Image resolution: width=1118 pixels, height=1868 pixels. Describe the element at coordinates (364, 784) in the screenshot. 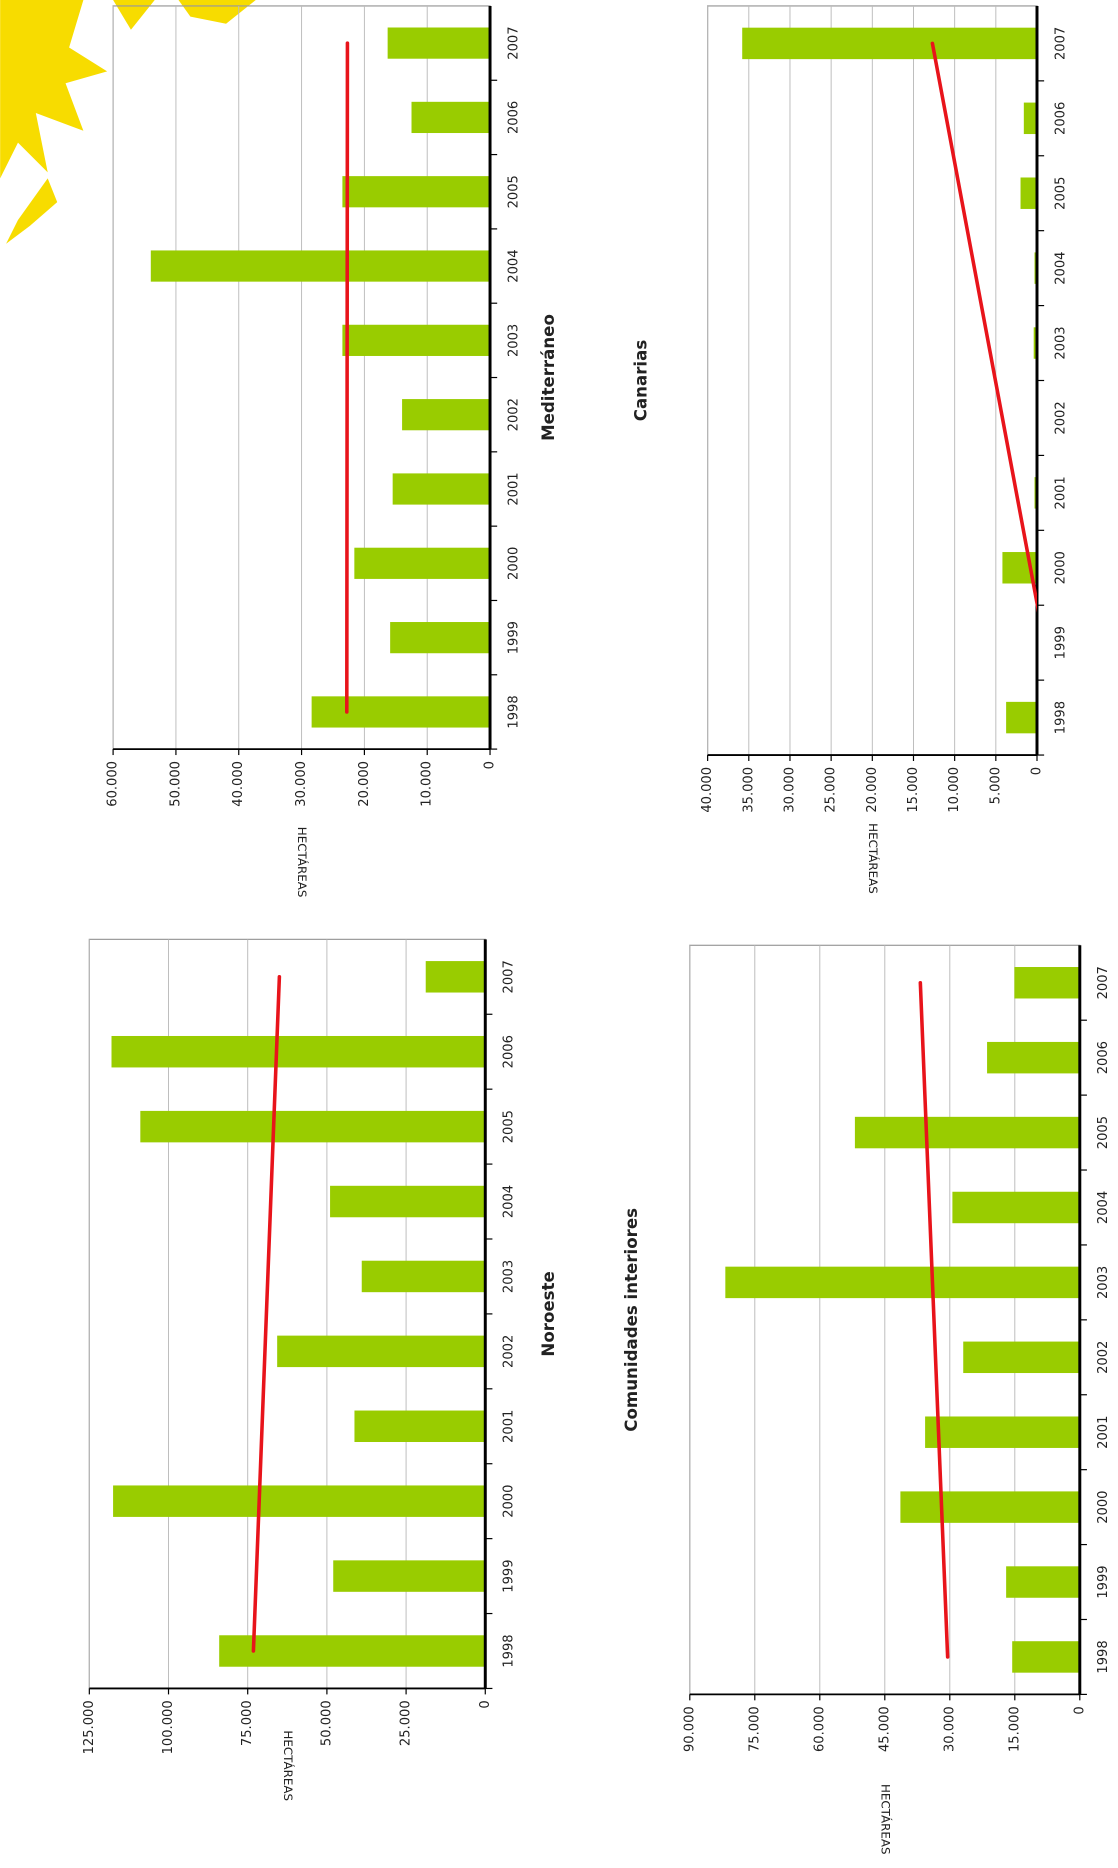

I see `y-tick-label: 20.000` at that location.